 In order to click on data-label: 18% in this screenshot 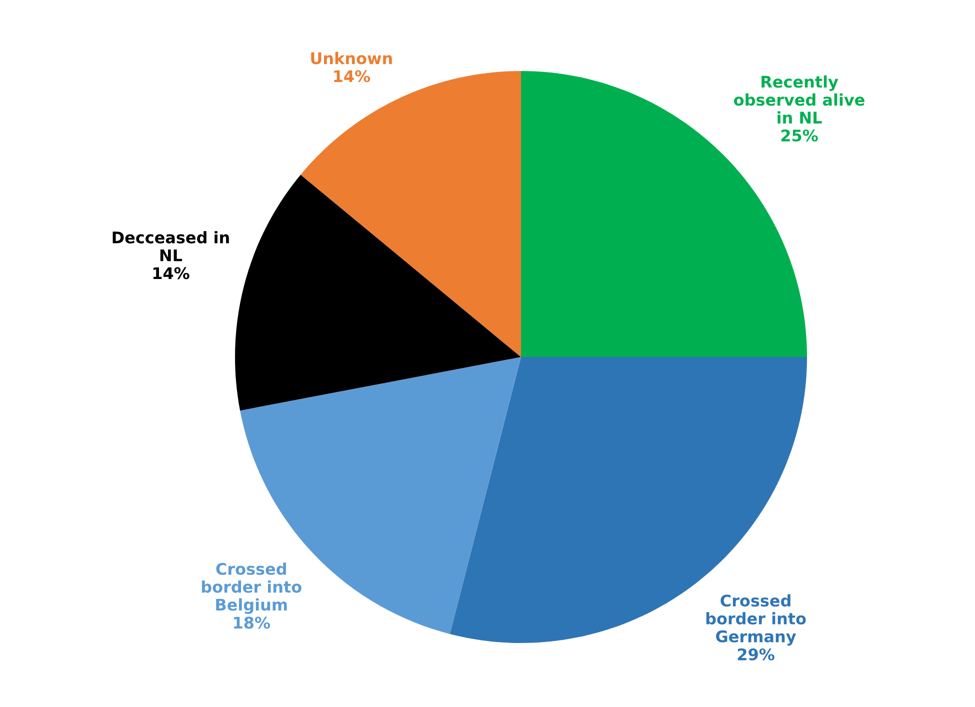, I will do `click(252, 622)`.